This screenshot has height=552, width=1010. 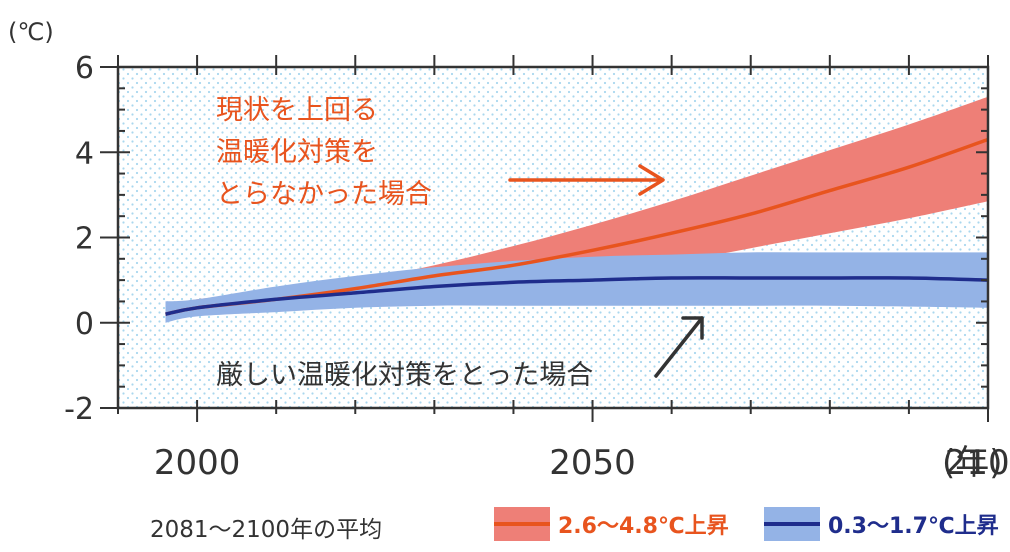 What do you see at coordinates (84, 324) in the screenshot?
I see `y-tick-label: 0` at bounding box center [84, 324].